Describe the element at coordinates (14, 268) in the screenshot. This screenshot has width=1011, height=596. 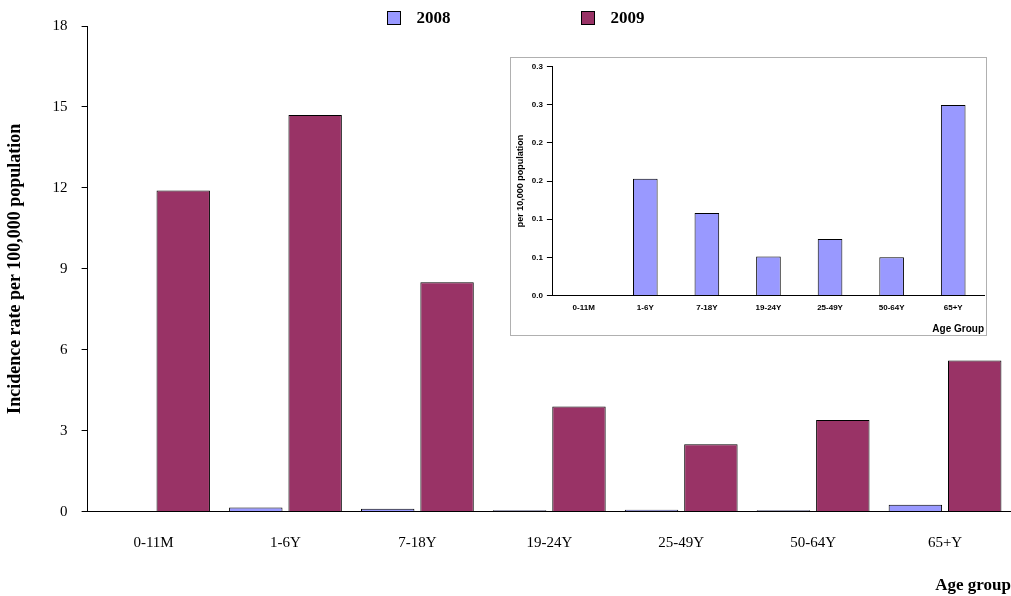
I see `y-axis-title: Incidence rate per 100,000 population` at that location.